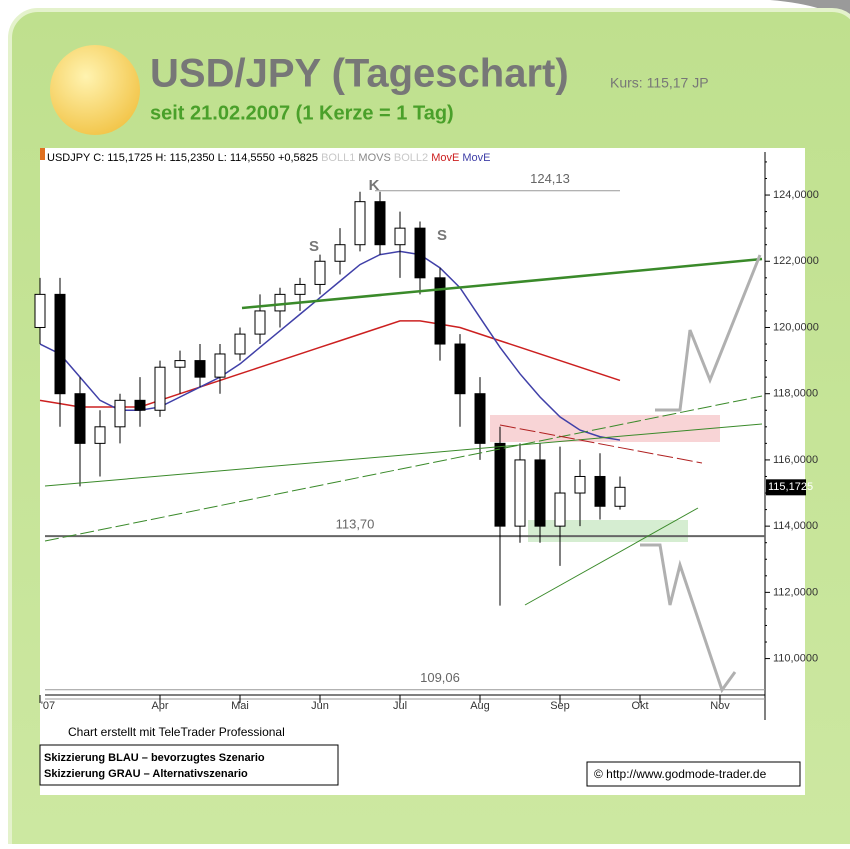 The image size is (850, 849). I want to click on y-tick-label: 122,0000, so click(796, 261).